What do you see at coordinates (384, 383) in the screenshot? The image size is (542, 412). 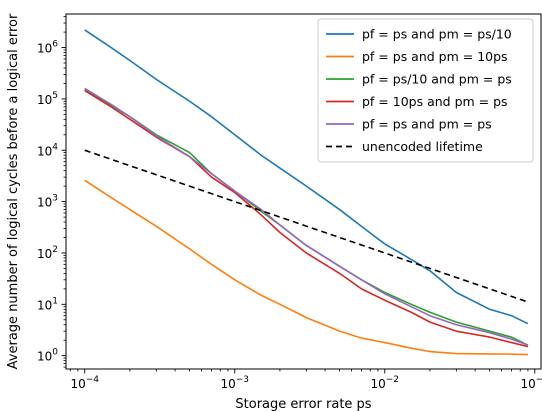 I see `x-tick-label: 10⁻²` at bounding box center [384, 383].